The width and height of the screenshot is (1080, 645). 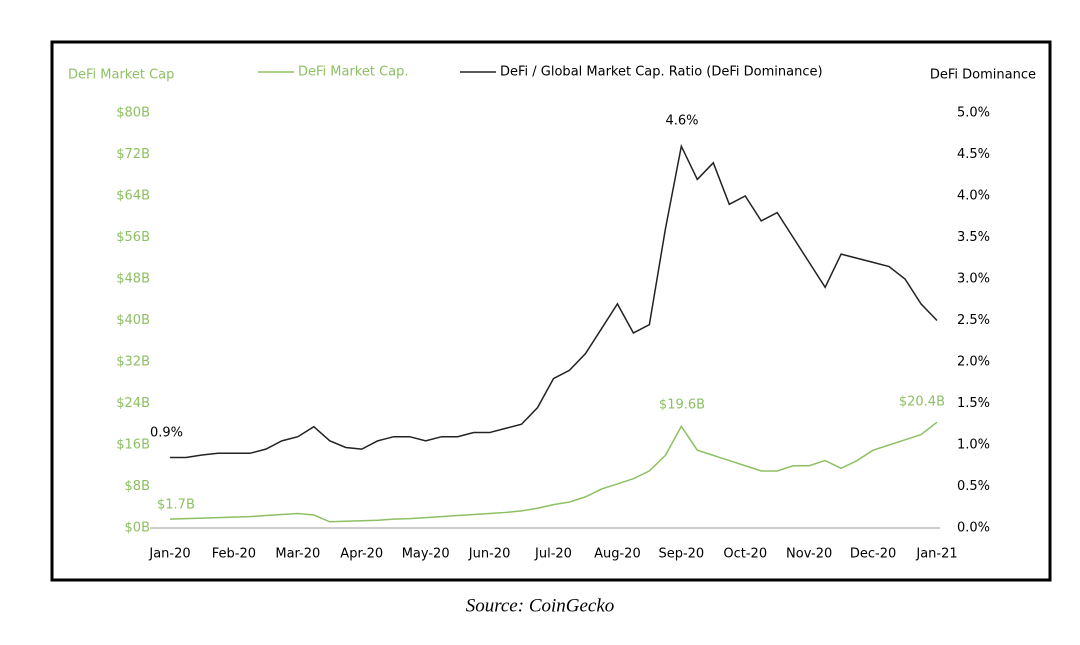 What do you see at coordinates (137, 486) in the screenshot?
I see `y-tick-label: $8B` at bounding box center [137, 486].